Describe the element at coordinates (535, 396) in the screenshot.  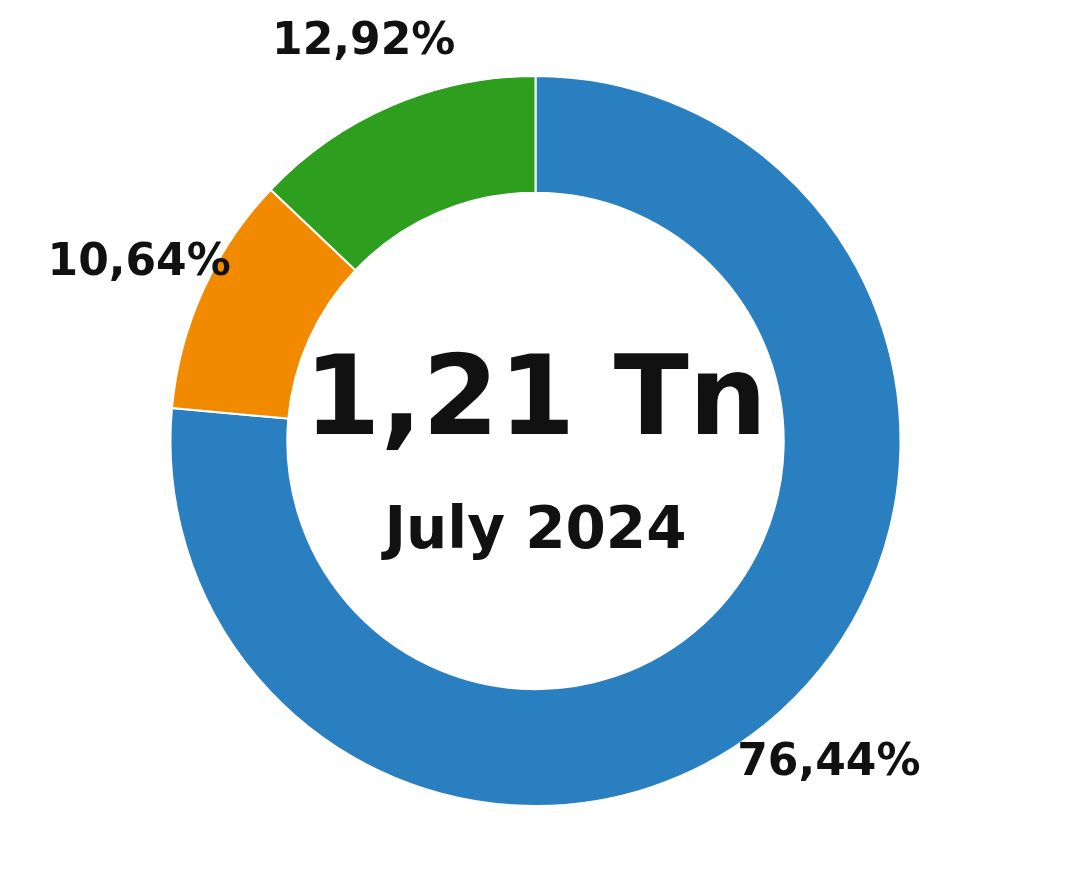
I see `text: 1,21 Tn` at that location.